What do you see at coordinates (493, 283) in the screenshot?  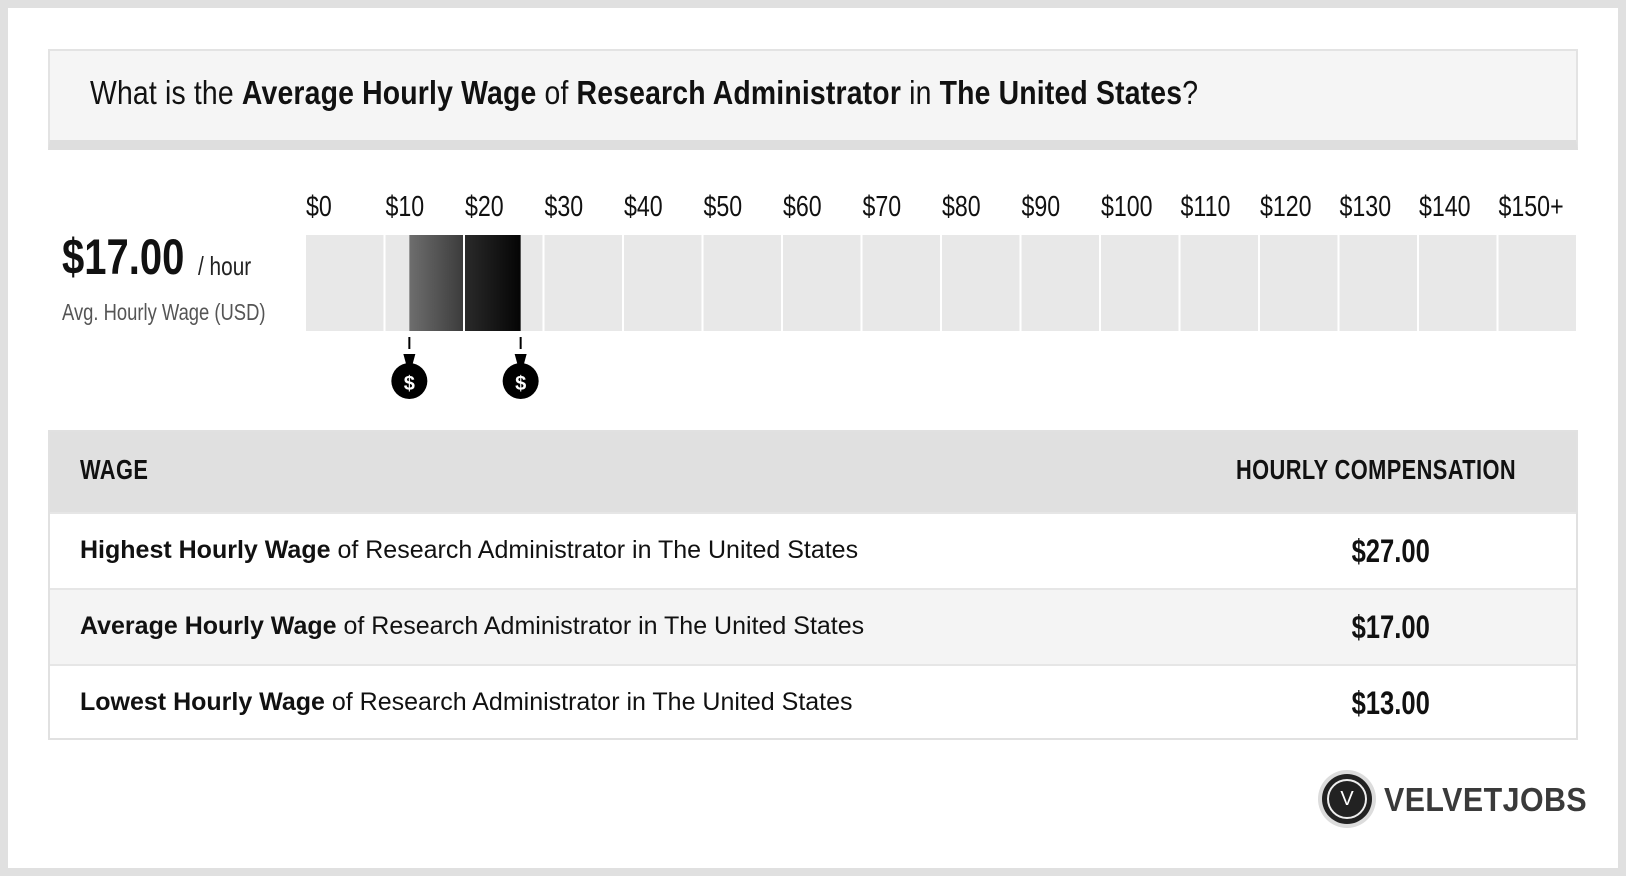 I see `high-wage-band` at bounding box center [493, 283].